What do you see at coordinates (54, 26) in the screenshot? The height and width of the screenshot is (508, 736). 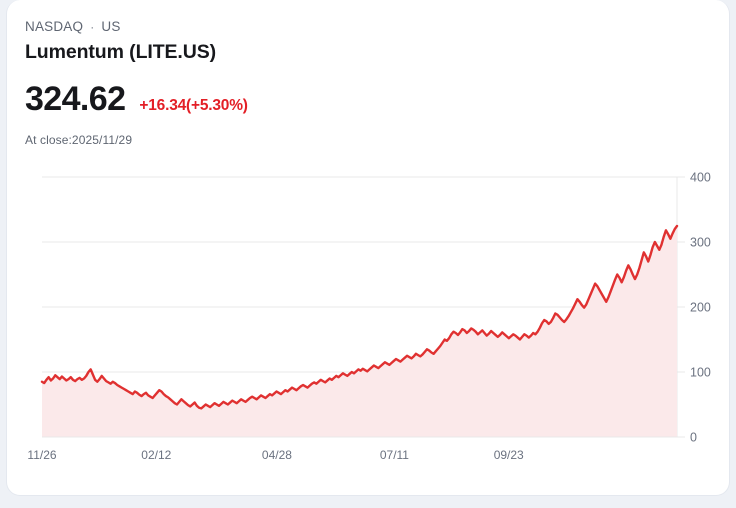 I see `exchange-name: NASDAQ` at bounding box center [54, 26].